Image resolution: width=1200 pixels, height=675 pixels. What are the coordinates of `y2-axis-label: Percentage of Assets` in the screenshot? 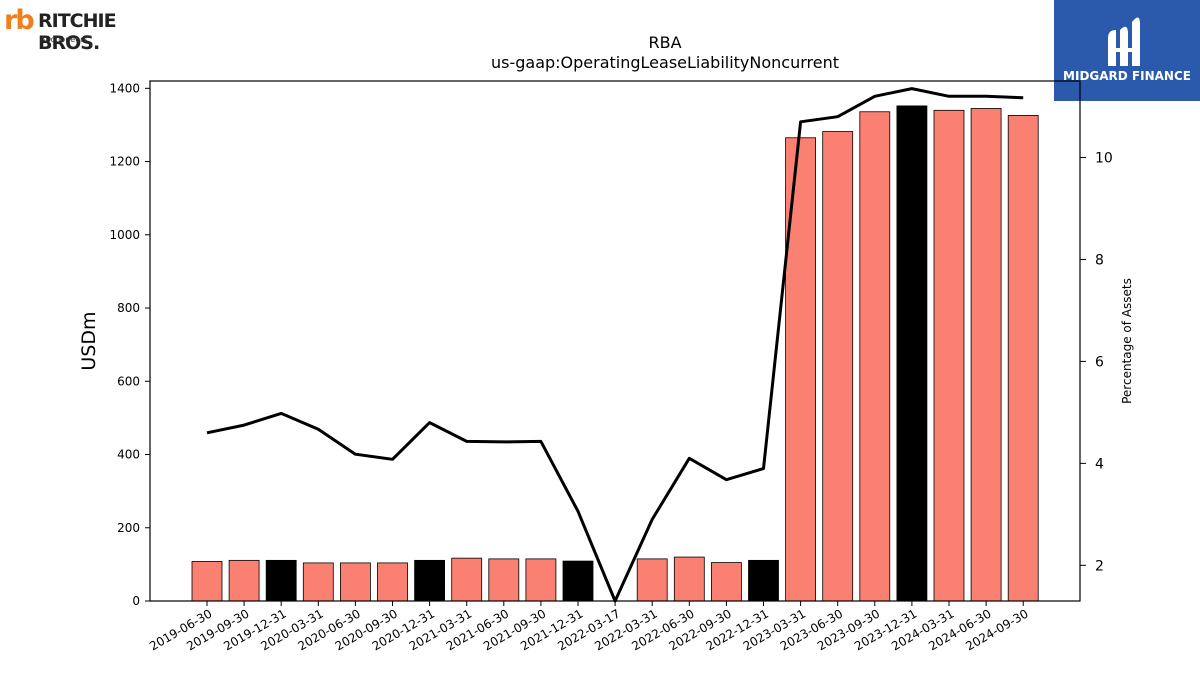 It's located at (1127, 341).